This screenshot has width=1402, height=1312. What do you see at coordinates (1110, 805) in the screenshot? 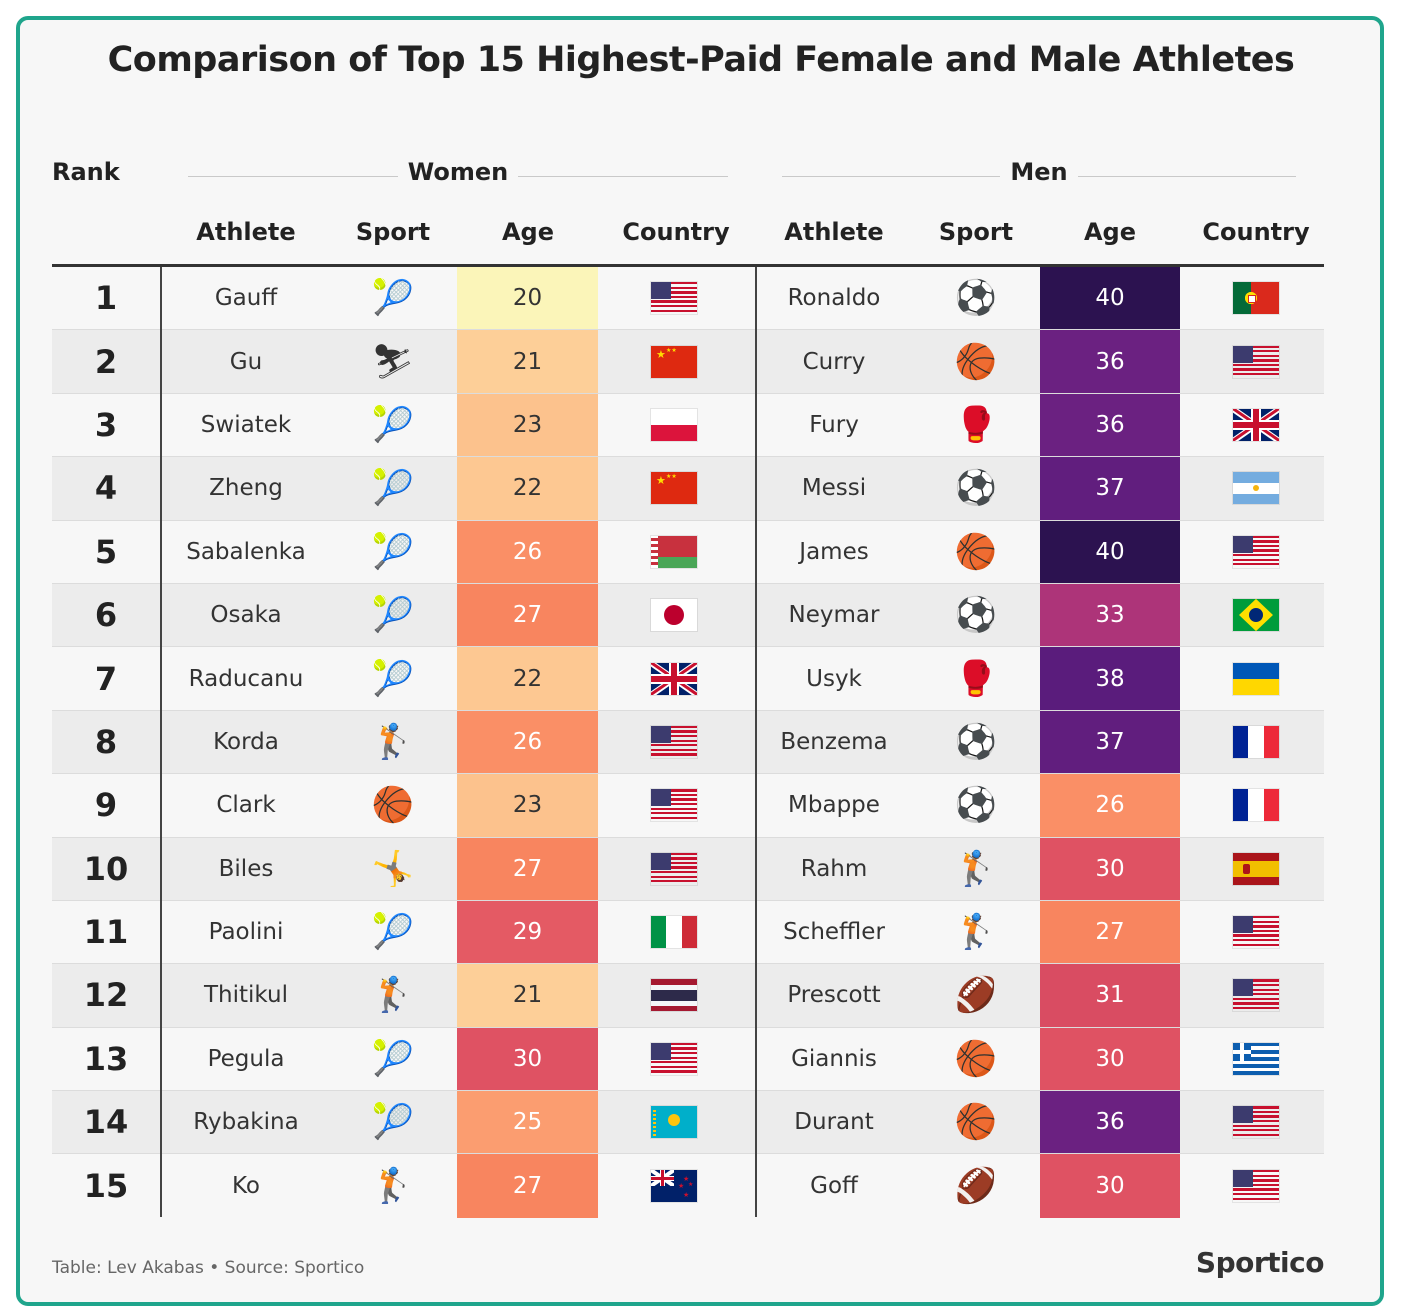
I see `men-age-cell: 26` at bounding box center [1110, 805].